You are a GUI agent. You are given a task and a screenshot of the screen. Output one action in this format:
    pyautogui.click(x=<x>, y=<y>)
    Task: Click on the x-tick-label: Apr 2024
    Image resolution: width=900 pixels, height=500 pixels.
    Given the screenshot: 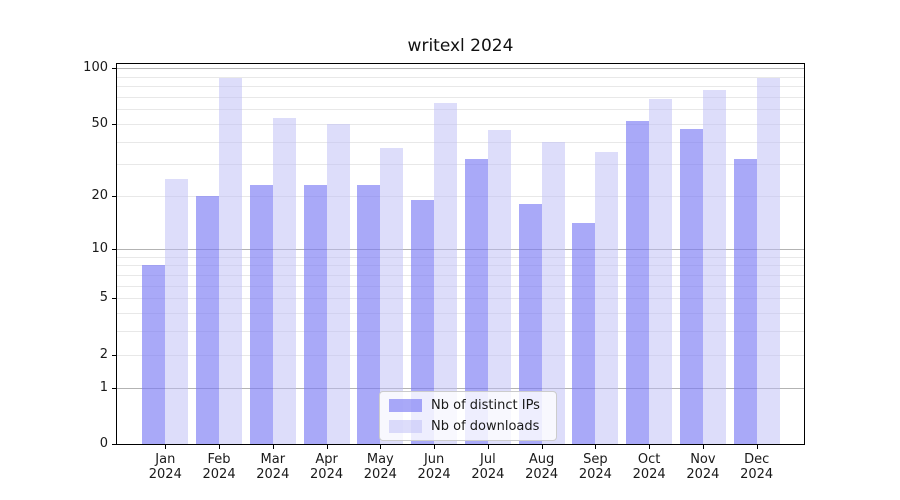 What is the action you would take?
    pyautogui.click(x=327, y=467)
    